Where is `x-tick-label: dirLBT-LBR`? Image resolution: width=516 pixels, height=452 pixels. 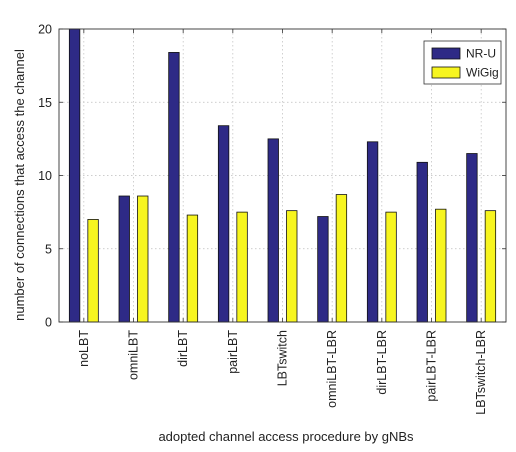
x-tick-label: dirLBT-LBR is located at coordinates (382, 362).